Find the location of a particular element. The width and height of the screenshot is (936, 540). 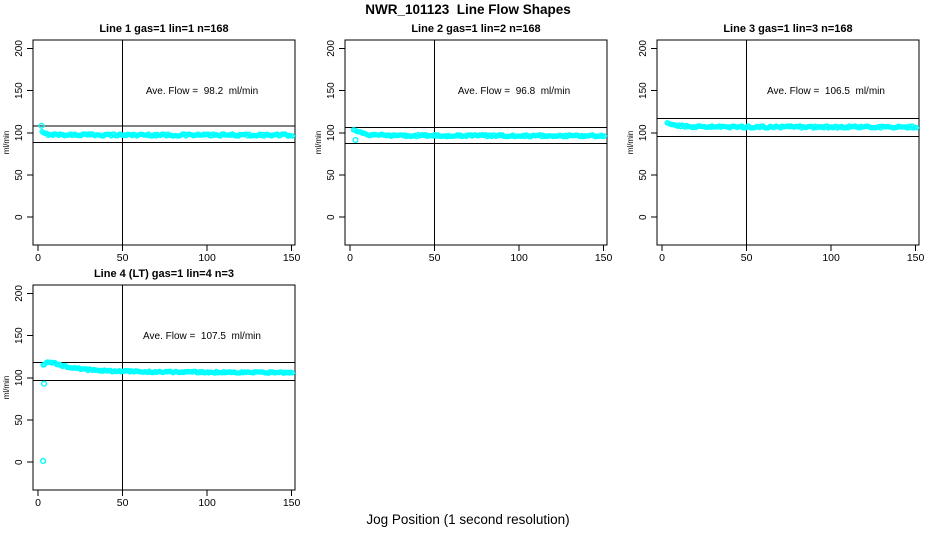

subplot-title: Line 4 (LT) gas=1 lin=4 n=3 is located at coordinates (164, 274).